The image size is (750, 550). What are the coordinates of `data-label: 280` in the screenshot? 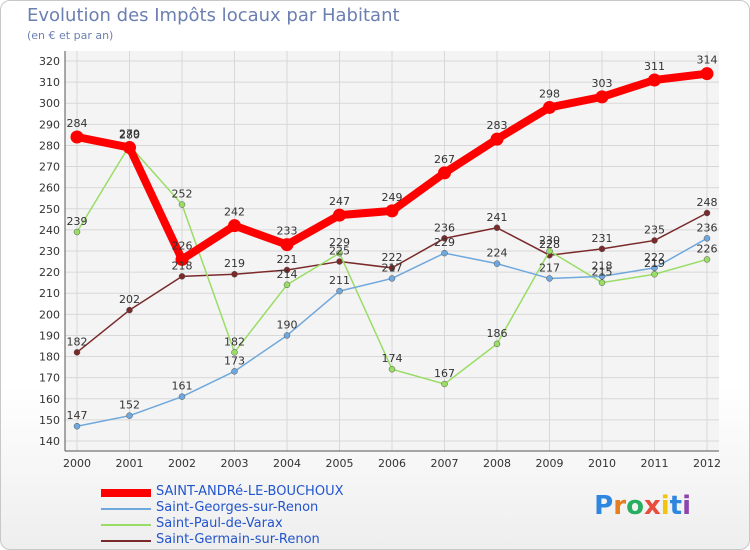 It's located at (129, 134).